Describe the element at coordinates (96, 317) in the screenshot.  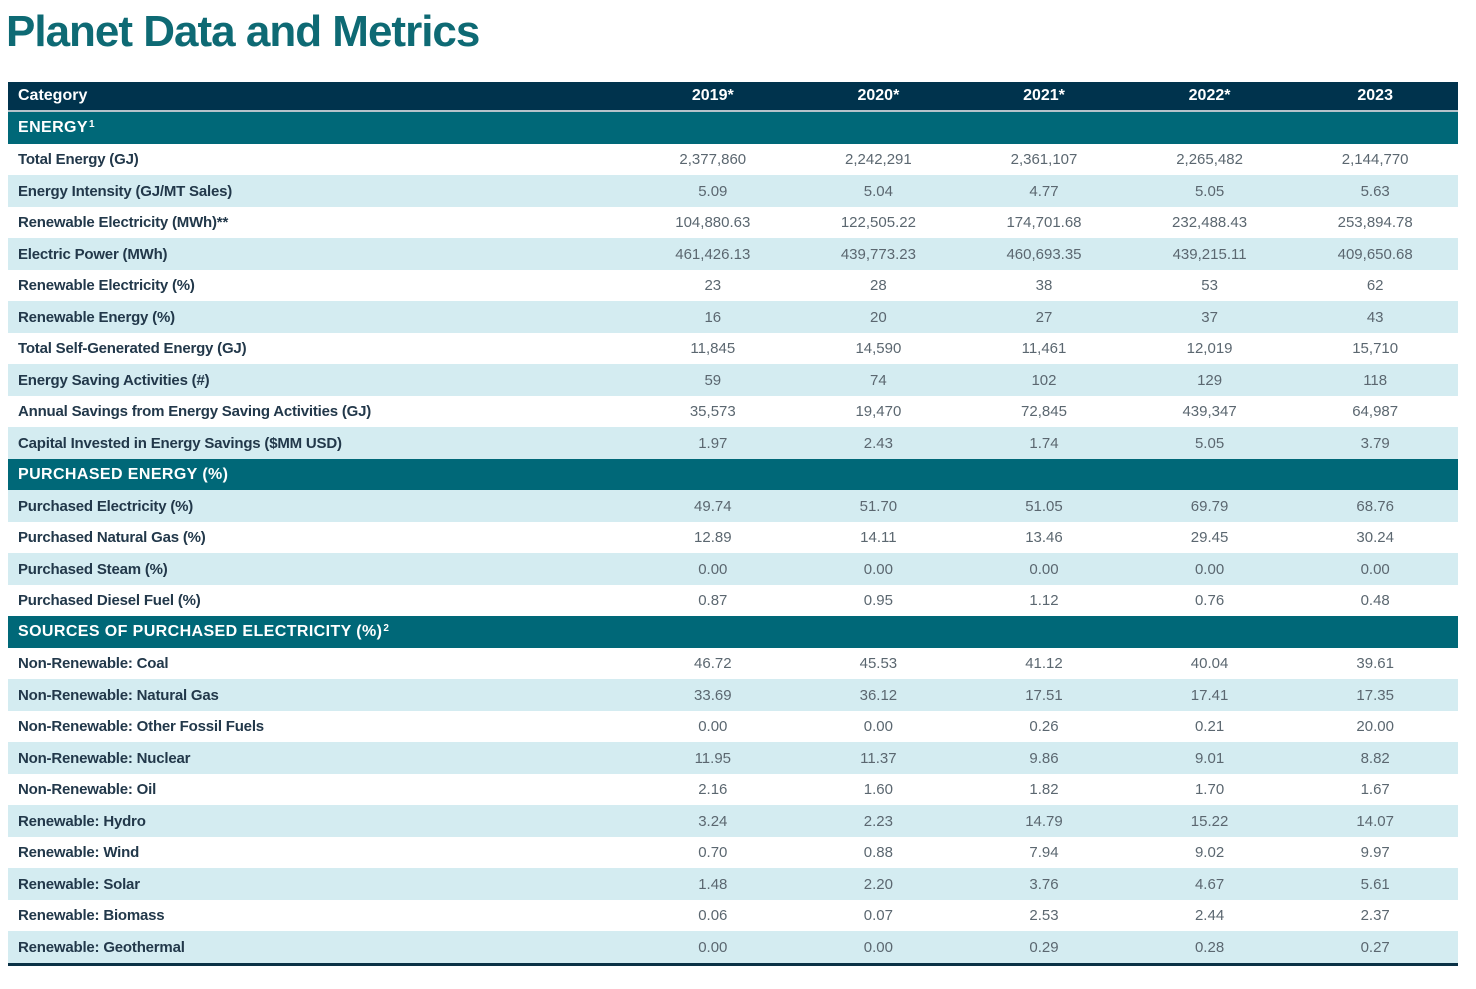
I see `row-label: Renewable Energy (%)` at that location.